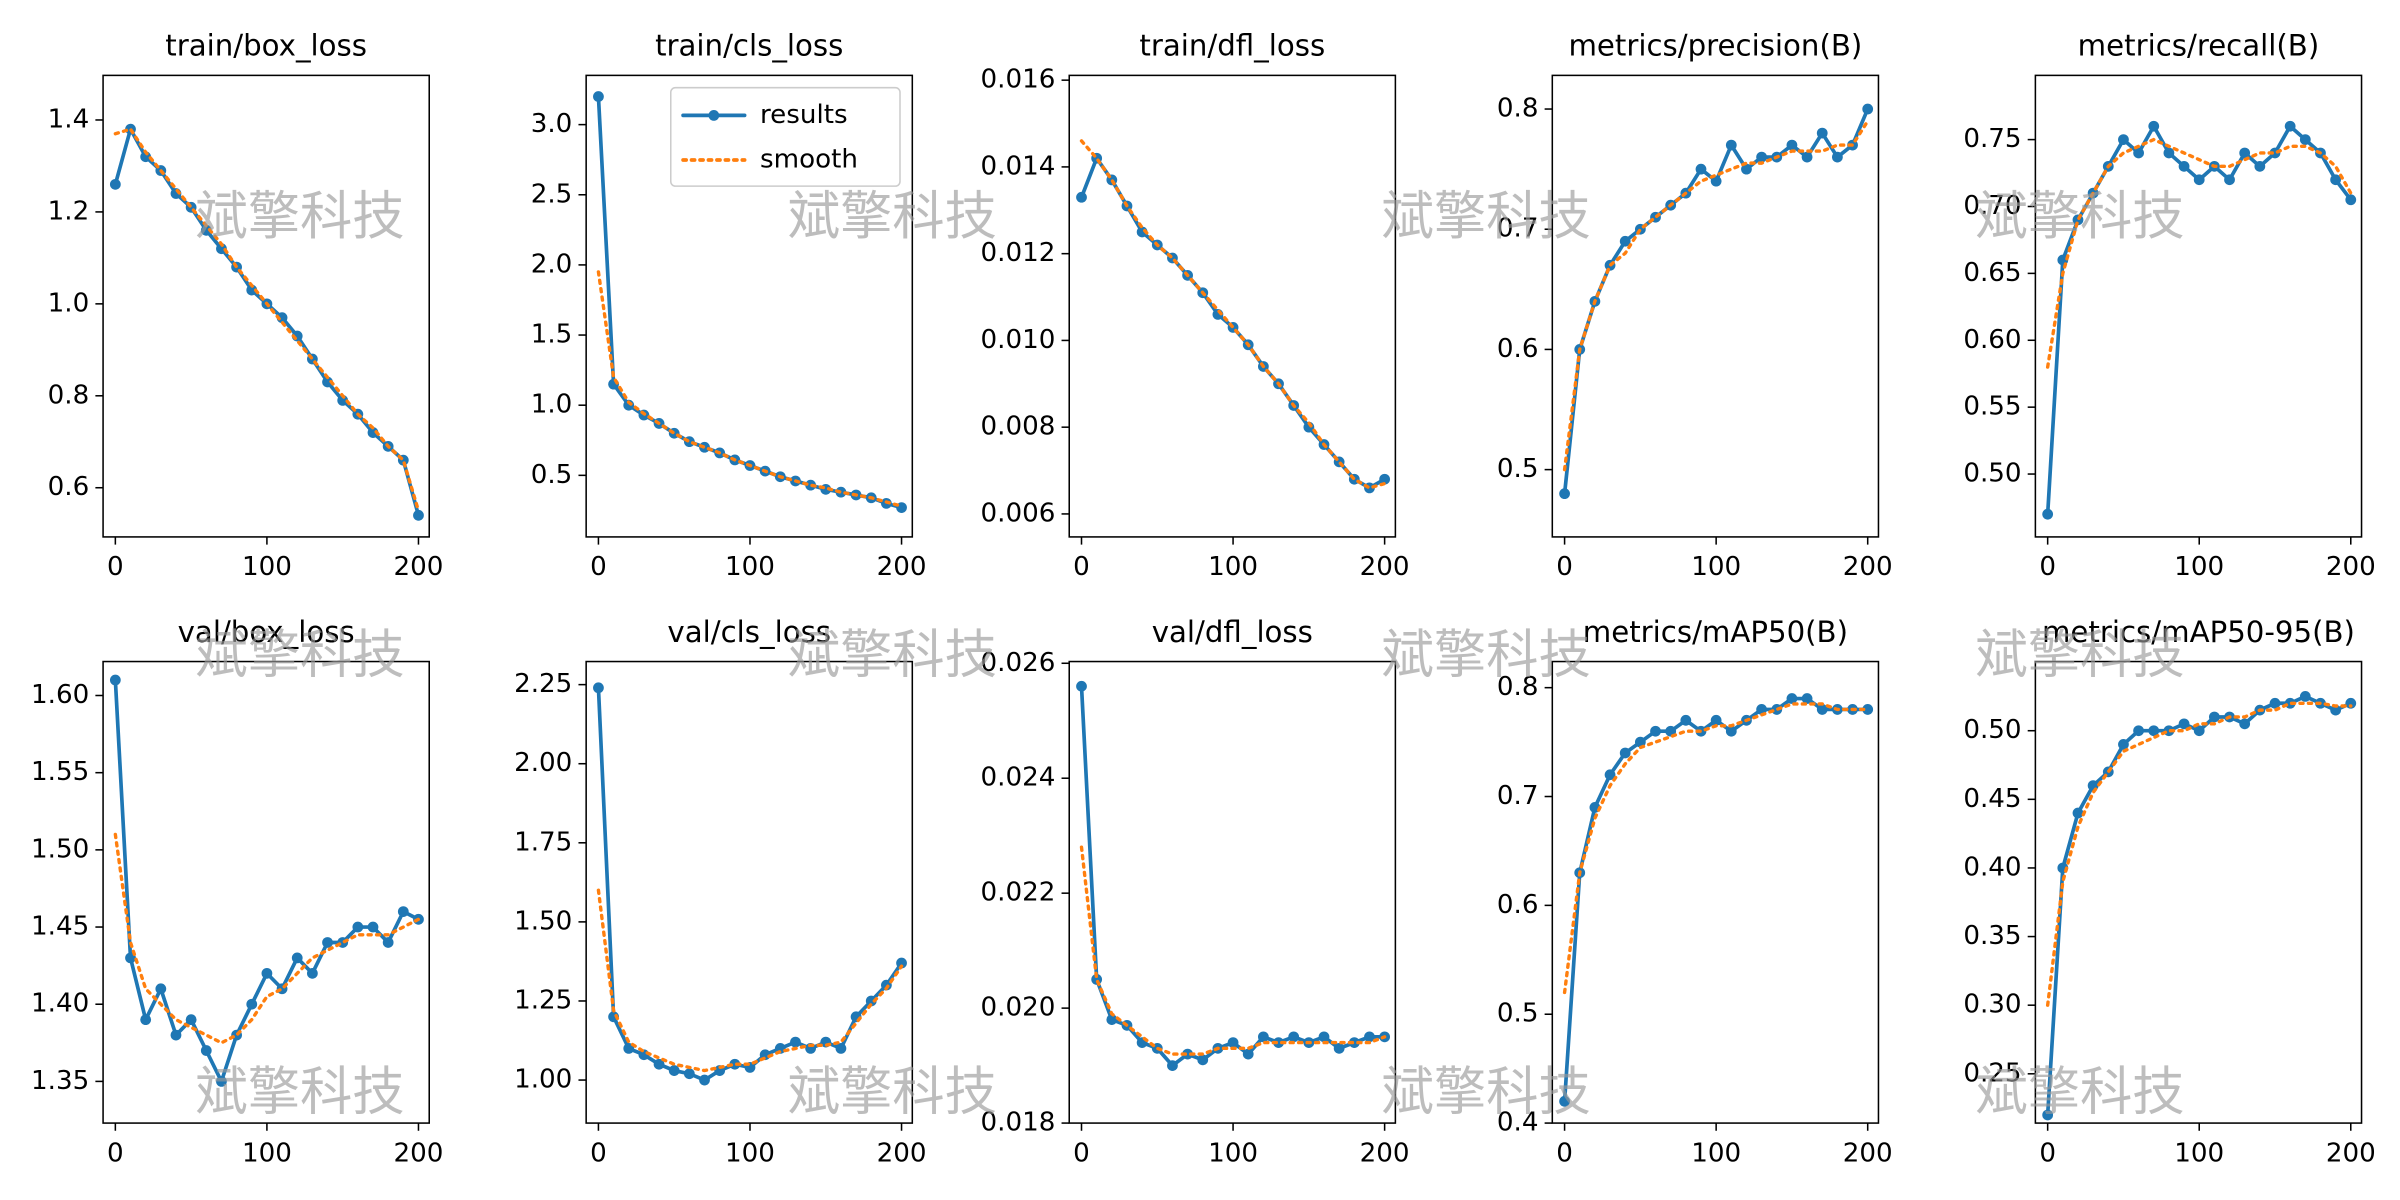 This screenshot has width=2400, height=1200. I want to click on y-tick-label: 0.008, so click(1018, 427).